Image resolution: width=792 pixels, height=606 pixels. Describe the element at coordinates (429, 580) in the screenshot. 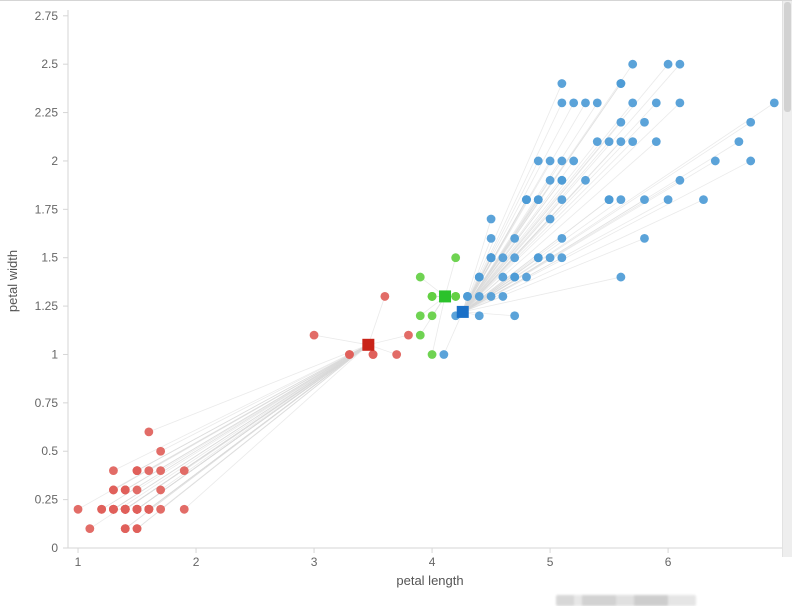

I see `x-axis-title: petal length` at that location.